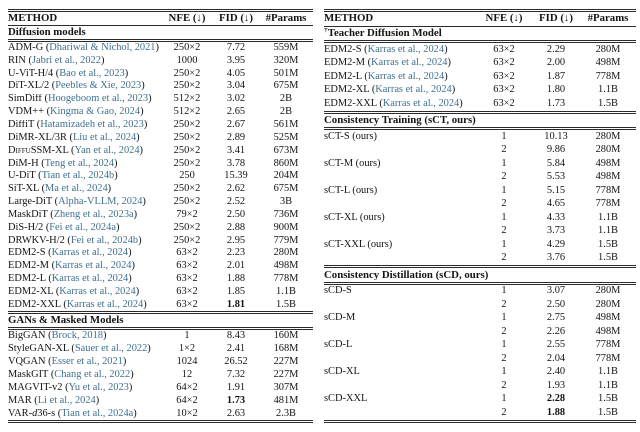 Image resolution: width=640 pixels, height=432 pixels. I want to click on fid-cell: 2.55, so click(556, 345).